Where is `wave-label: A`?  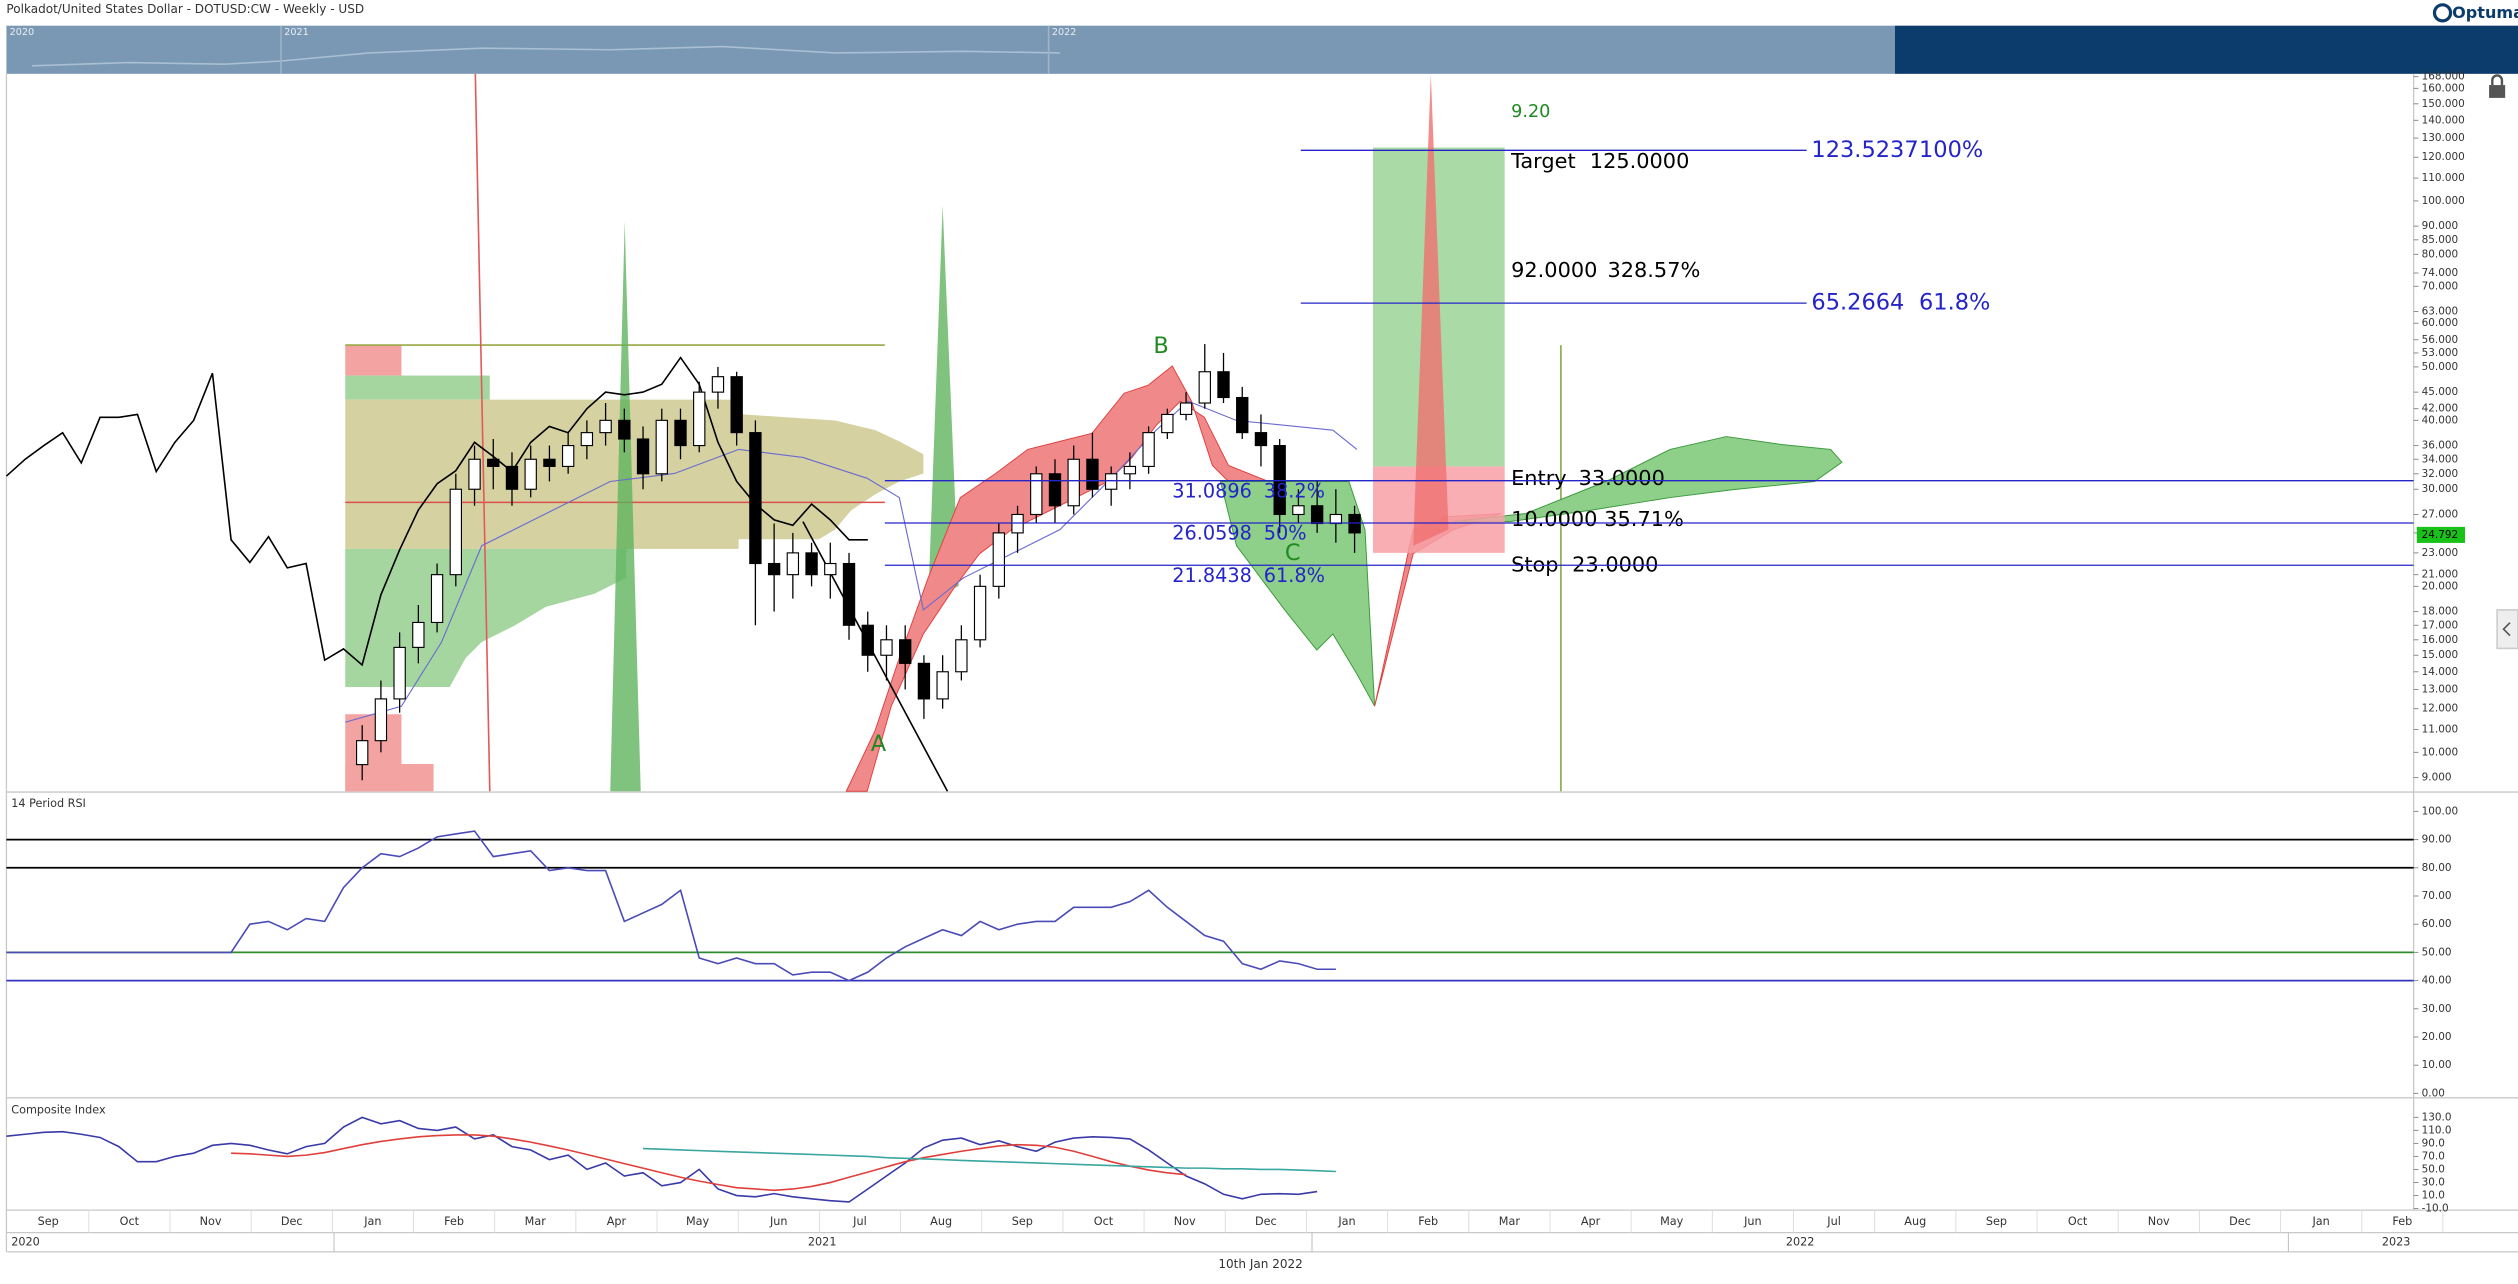
wave-label: A is located at coordinates (879, 744).